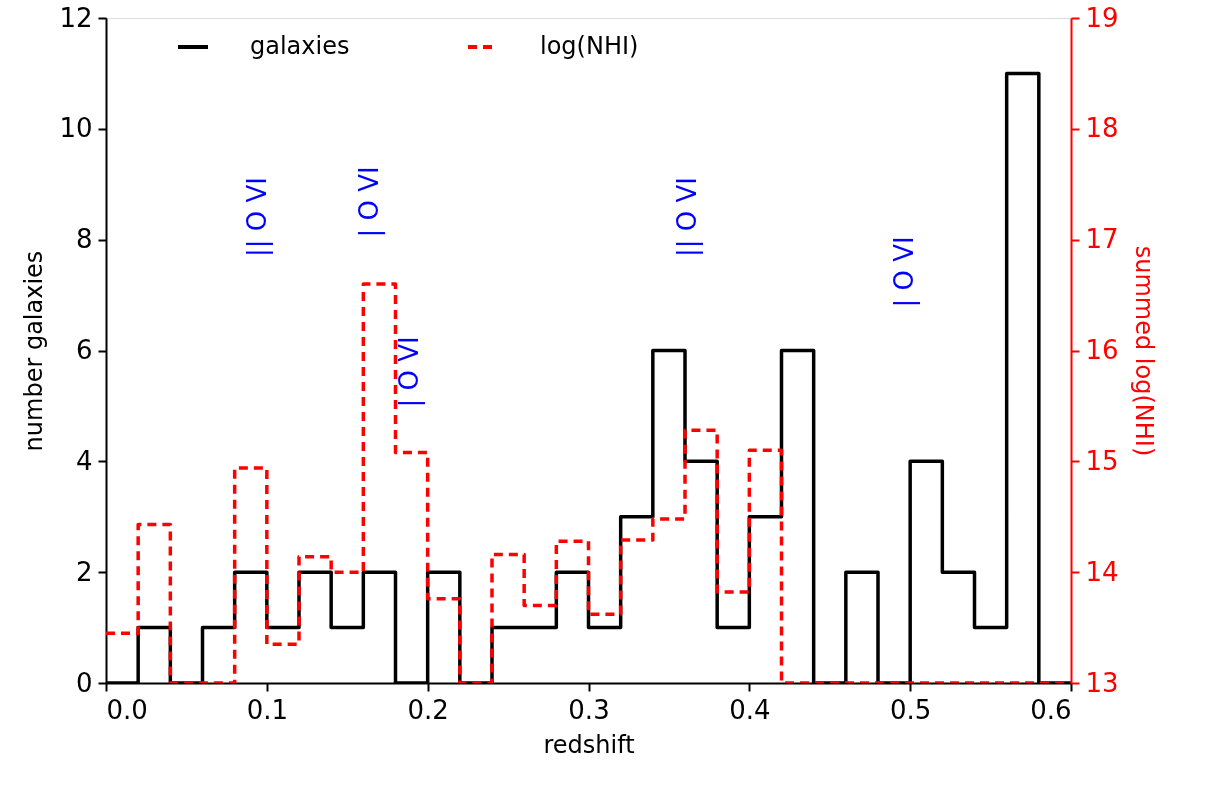 Image resolution: width=1230 pixels, height=786 pixels. I want to click on y-tick-label: 8, so click(84, 239).